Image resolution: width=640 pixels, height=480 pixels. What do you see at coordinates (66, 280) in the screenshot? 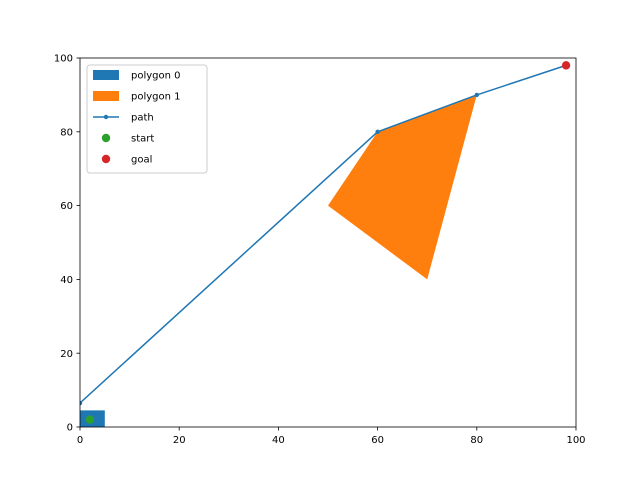
I see `y-tick-label: 40` at bounding box center [66, 280].